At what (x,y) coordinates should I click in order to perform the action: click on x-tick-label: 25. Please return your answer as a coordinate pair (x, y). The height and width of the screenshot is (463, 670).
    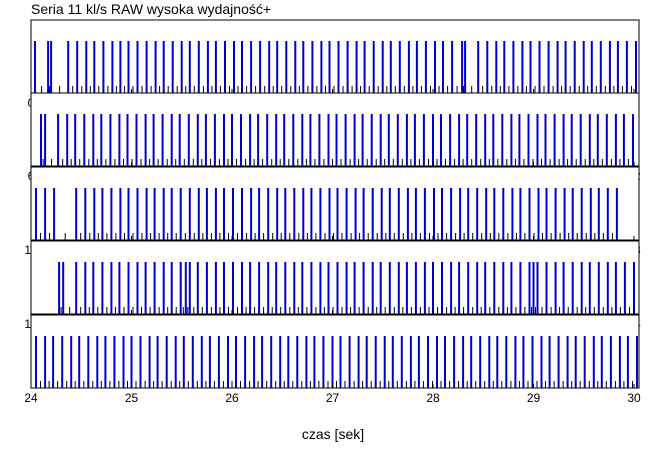
    Looking at the image, I should click on (132, 398).